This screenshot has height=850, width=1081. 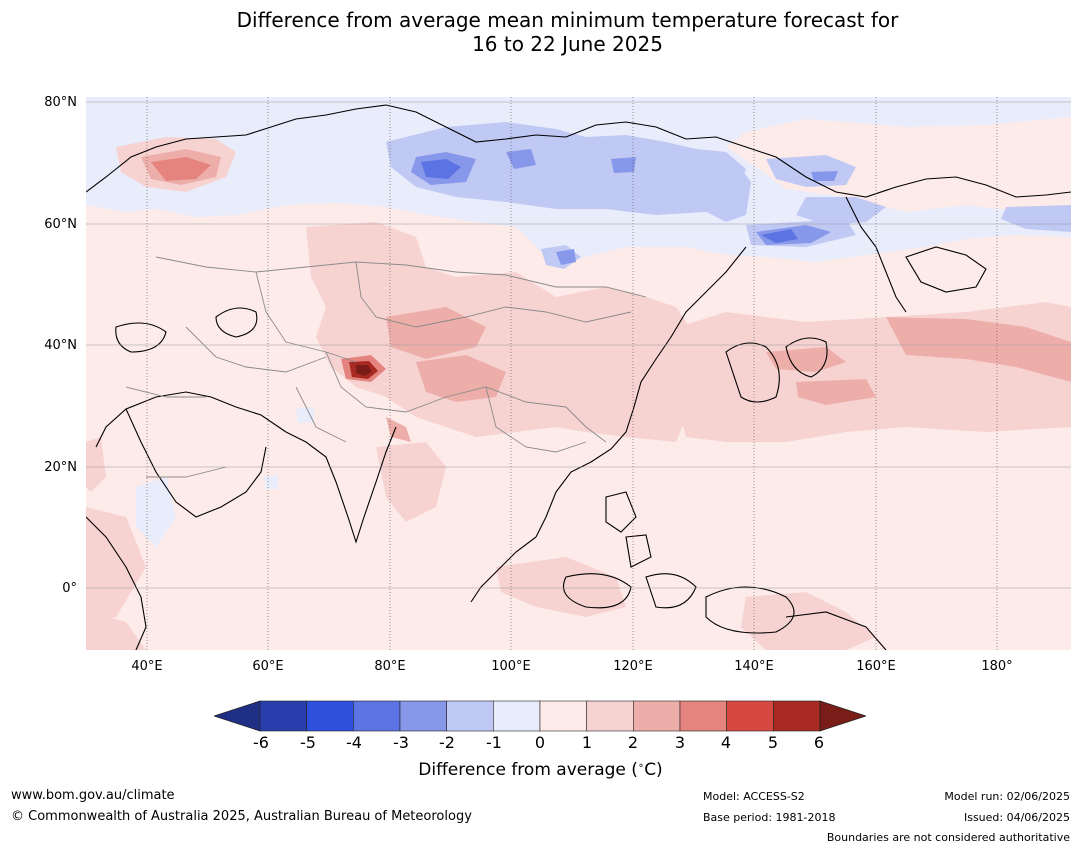 I want to click on lat-label-20n: 20°N, so click(x=60, y=467).